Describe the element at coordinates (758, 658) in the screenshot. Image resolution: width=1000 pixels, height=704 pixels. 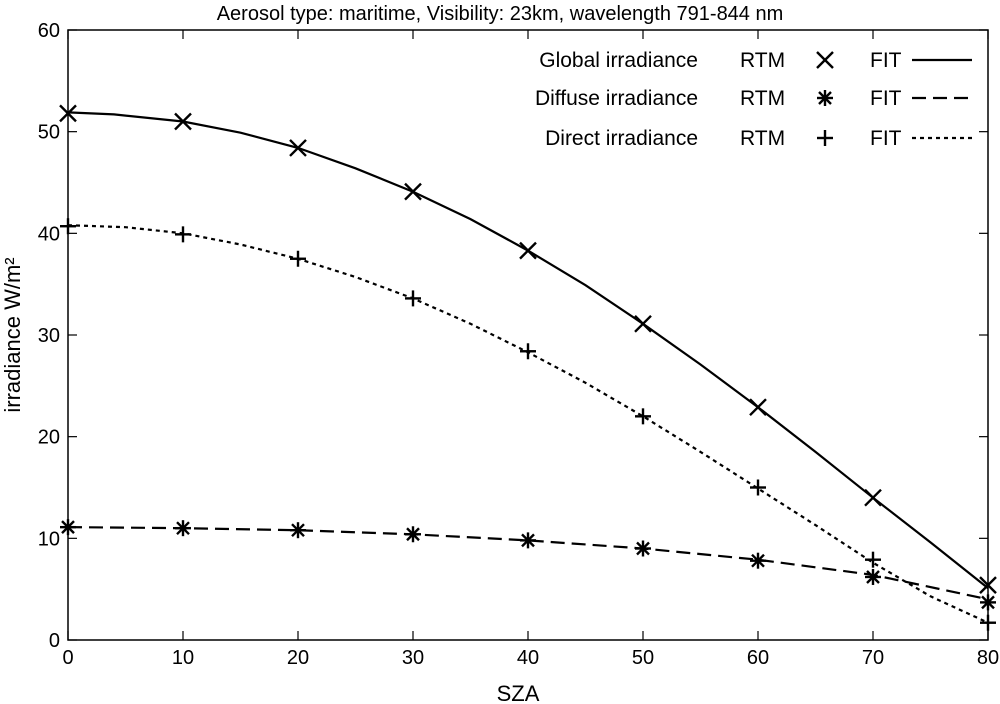
I see `x-tick-label: 60` at that location.